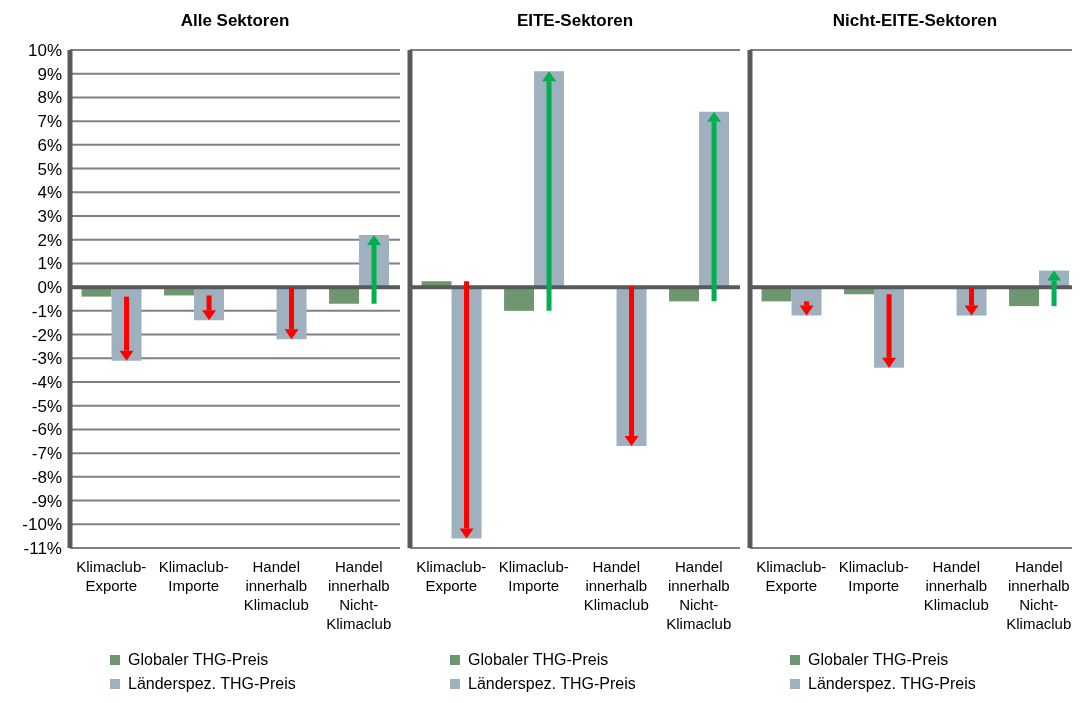  Describe the element at coordinates (49, 264) in the screenshot. I see `y-tick-label: 1%` at that location.